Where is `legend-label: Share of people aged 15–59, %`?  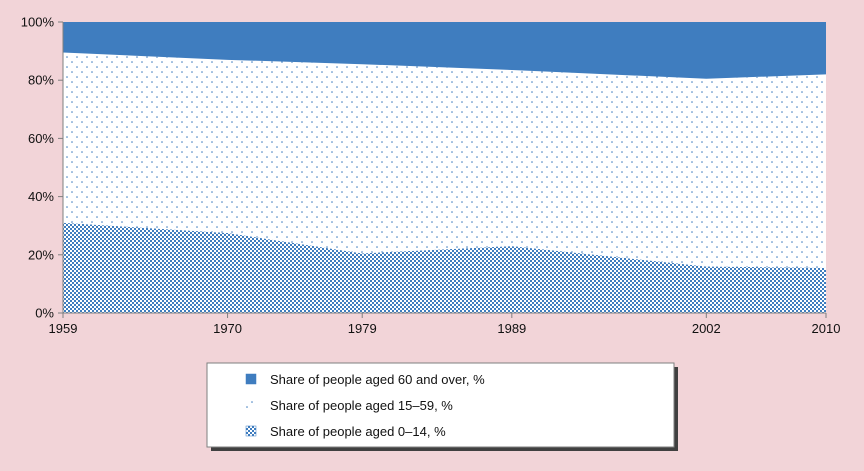 legend-label: Share of people aged 15–59, % is located at coordinates (361, 405).